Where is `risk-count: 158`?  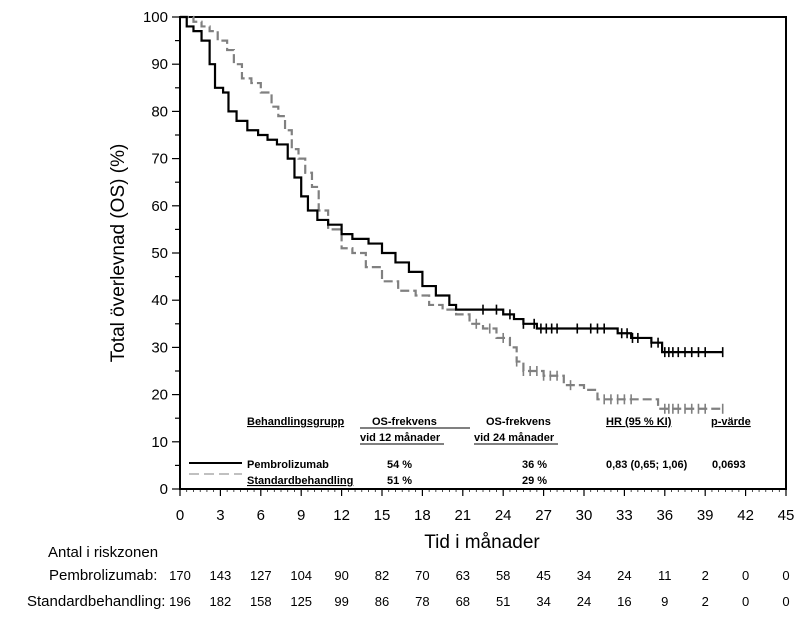
risk-count: 158 is located at coordinates (261, 601).